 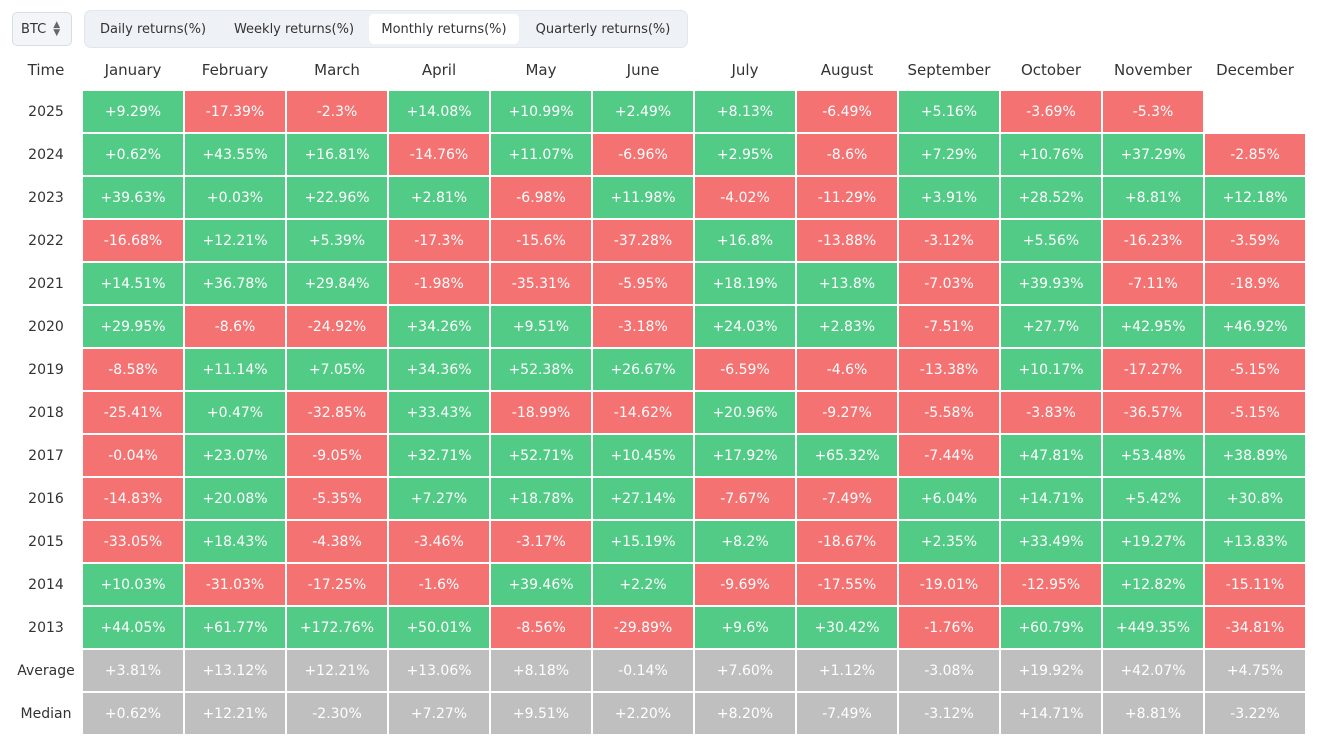 I want to click on tab: Weekly returns(%), so click(x=294, y=29).